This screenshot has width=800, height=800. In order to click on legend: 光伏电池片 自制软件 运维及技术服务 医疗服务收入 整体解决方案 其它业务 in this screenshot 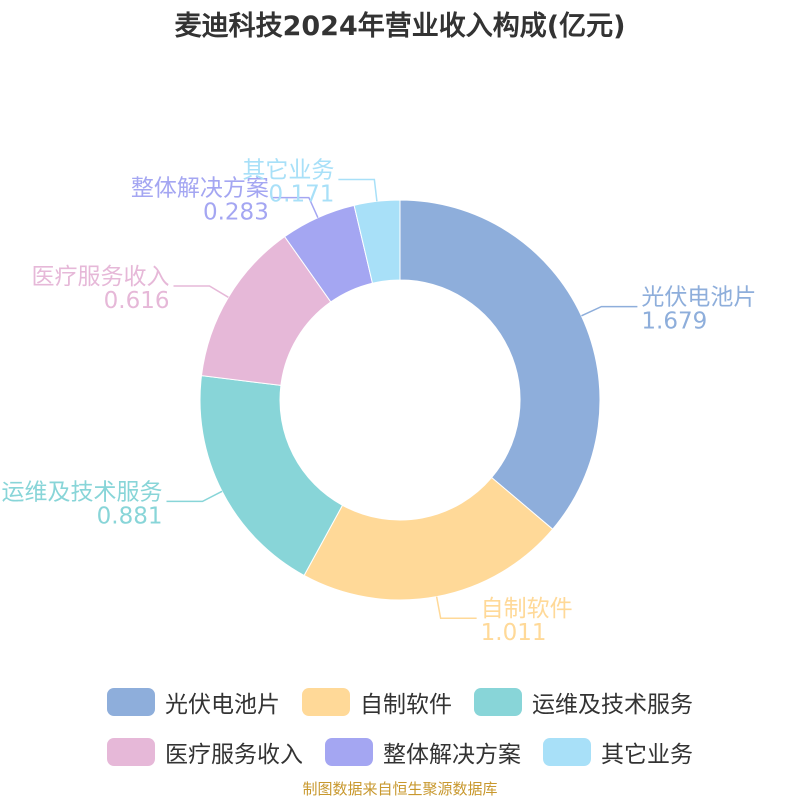, I will do `click(400, 735)`.